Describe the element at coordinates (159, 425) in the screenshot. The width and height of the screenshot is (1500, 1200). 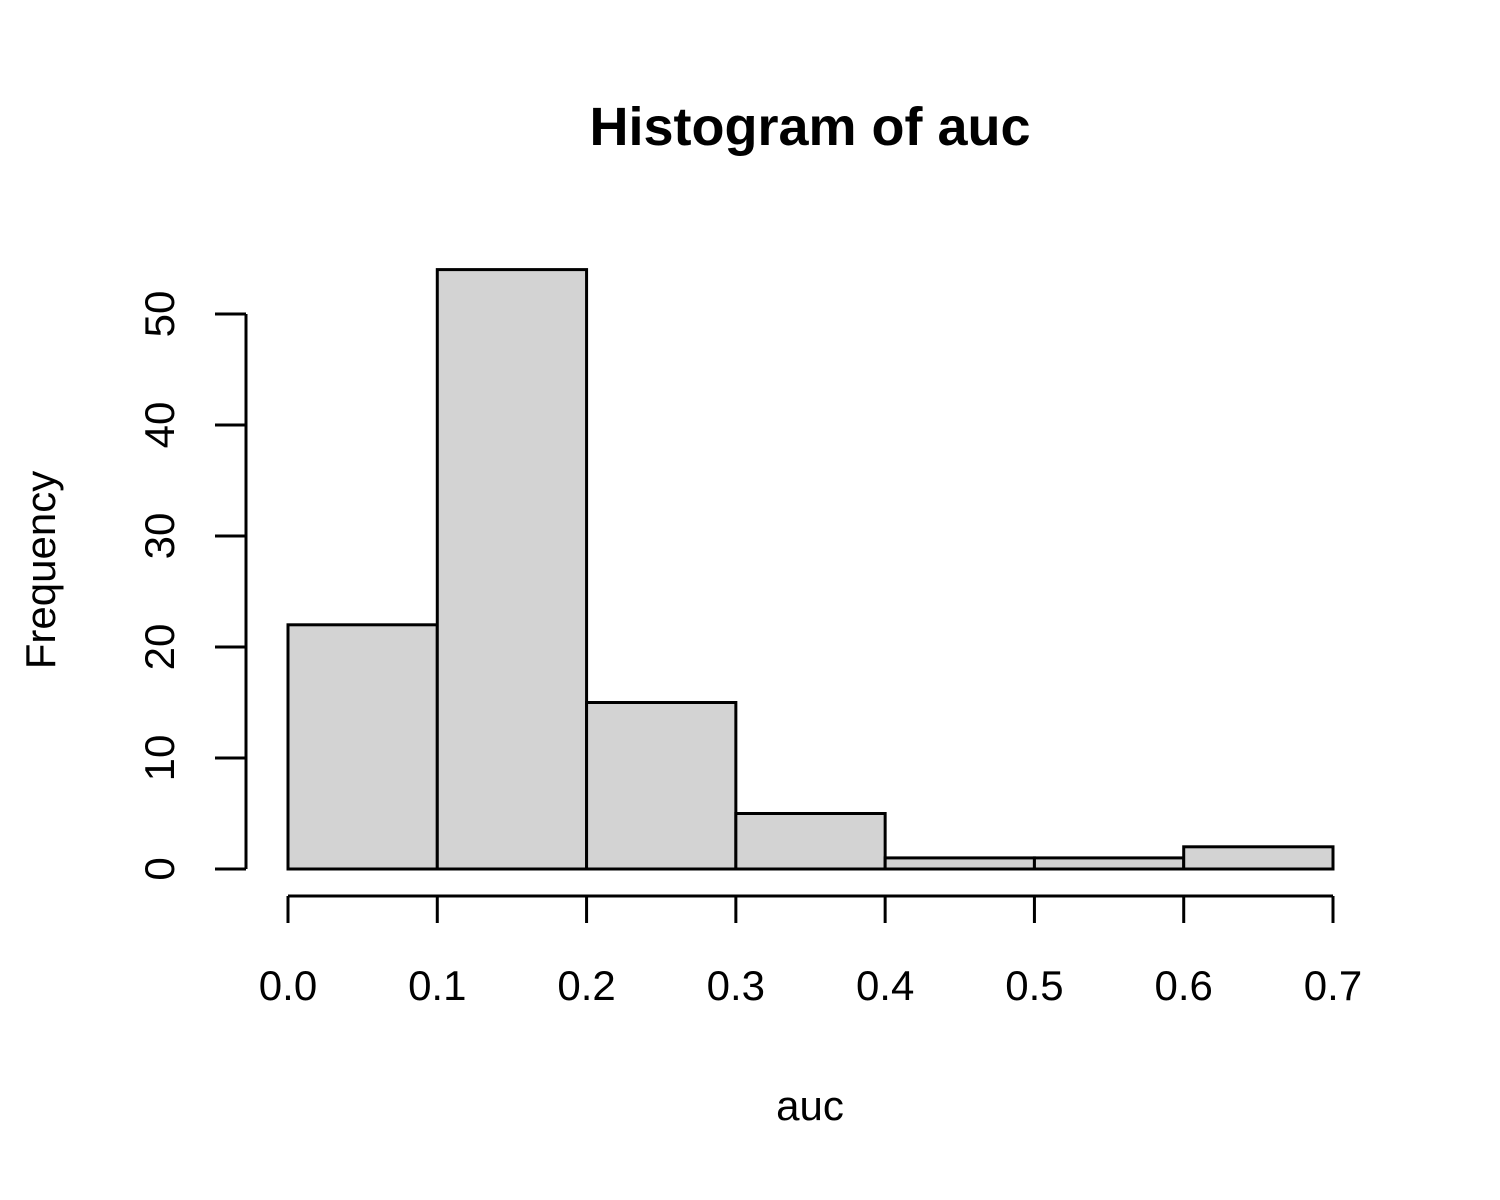
I see `y-tick-label: 40` at that location.